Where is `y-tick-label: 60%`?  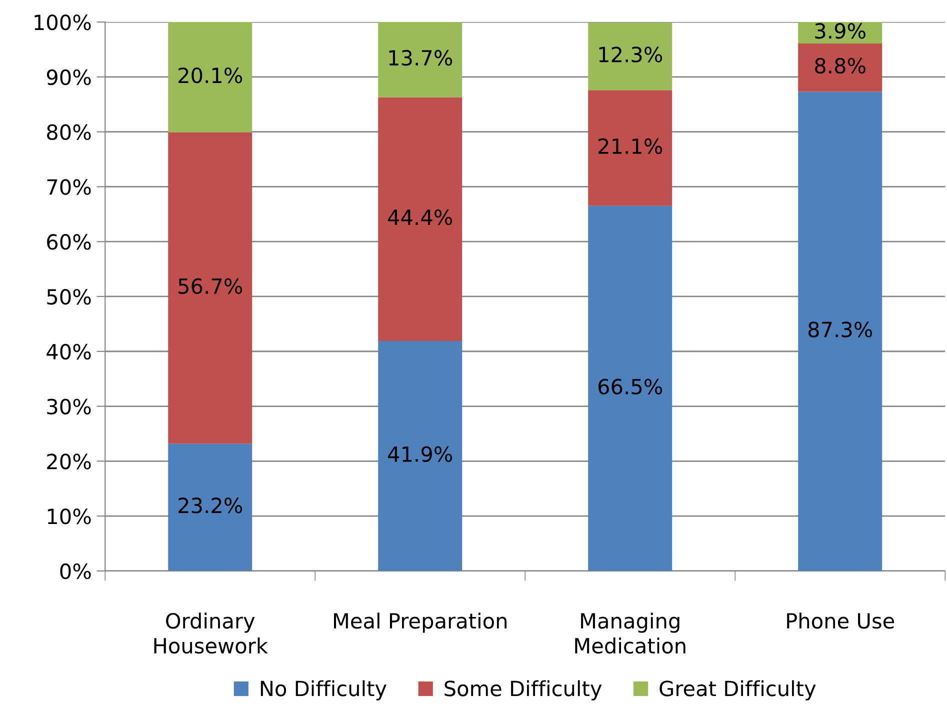 y-tick-label: 60% is located at coordinates (69, 242).